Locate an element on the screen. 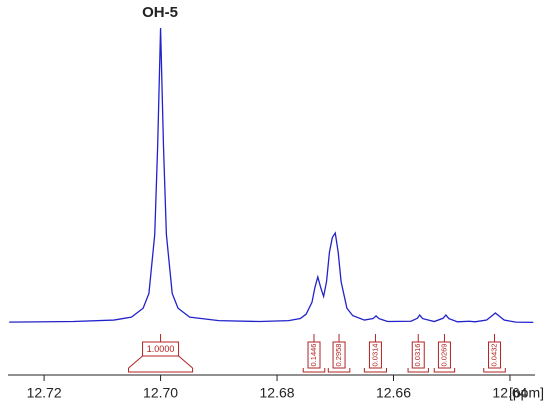 The width and height of the screenshot is (550, 408). integral: 0.0316 is located at coordinates (418, 353).